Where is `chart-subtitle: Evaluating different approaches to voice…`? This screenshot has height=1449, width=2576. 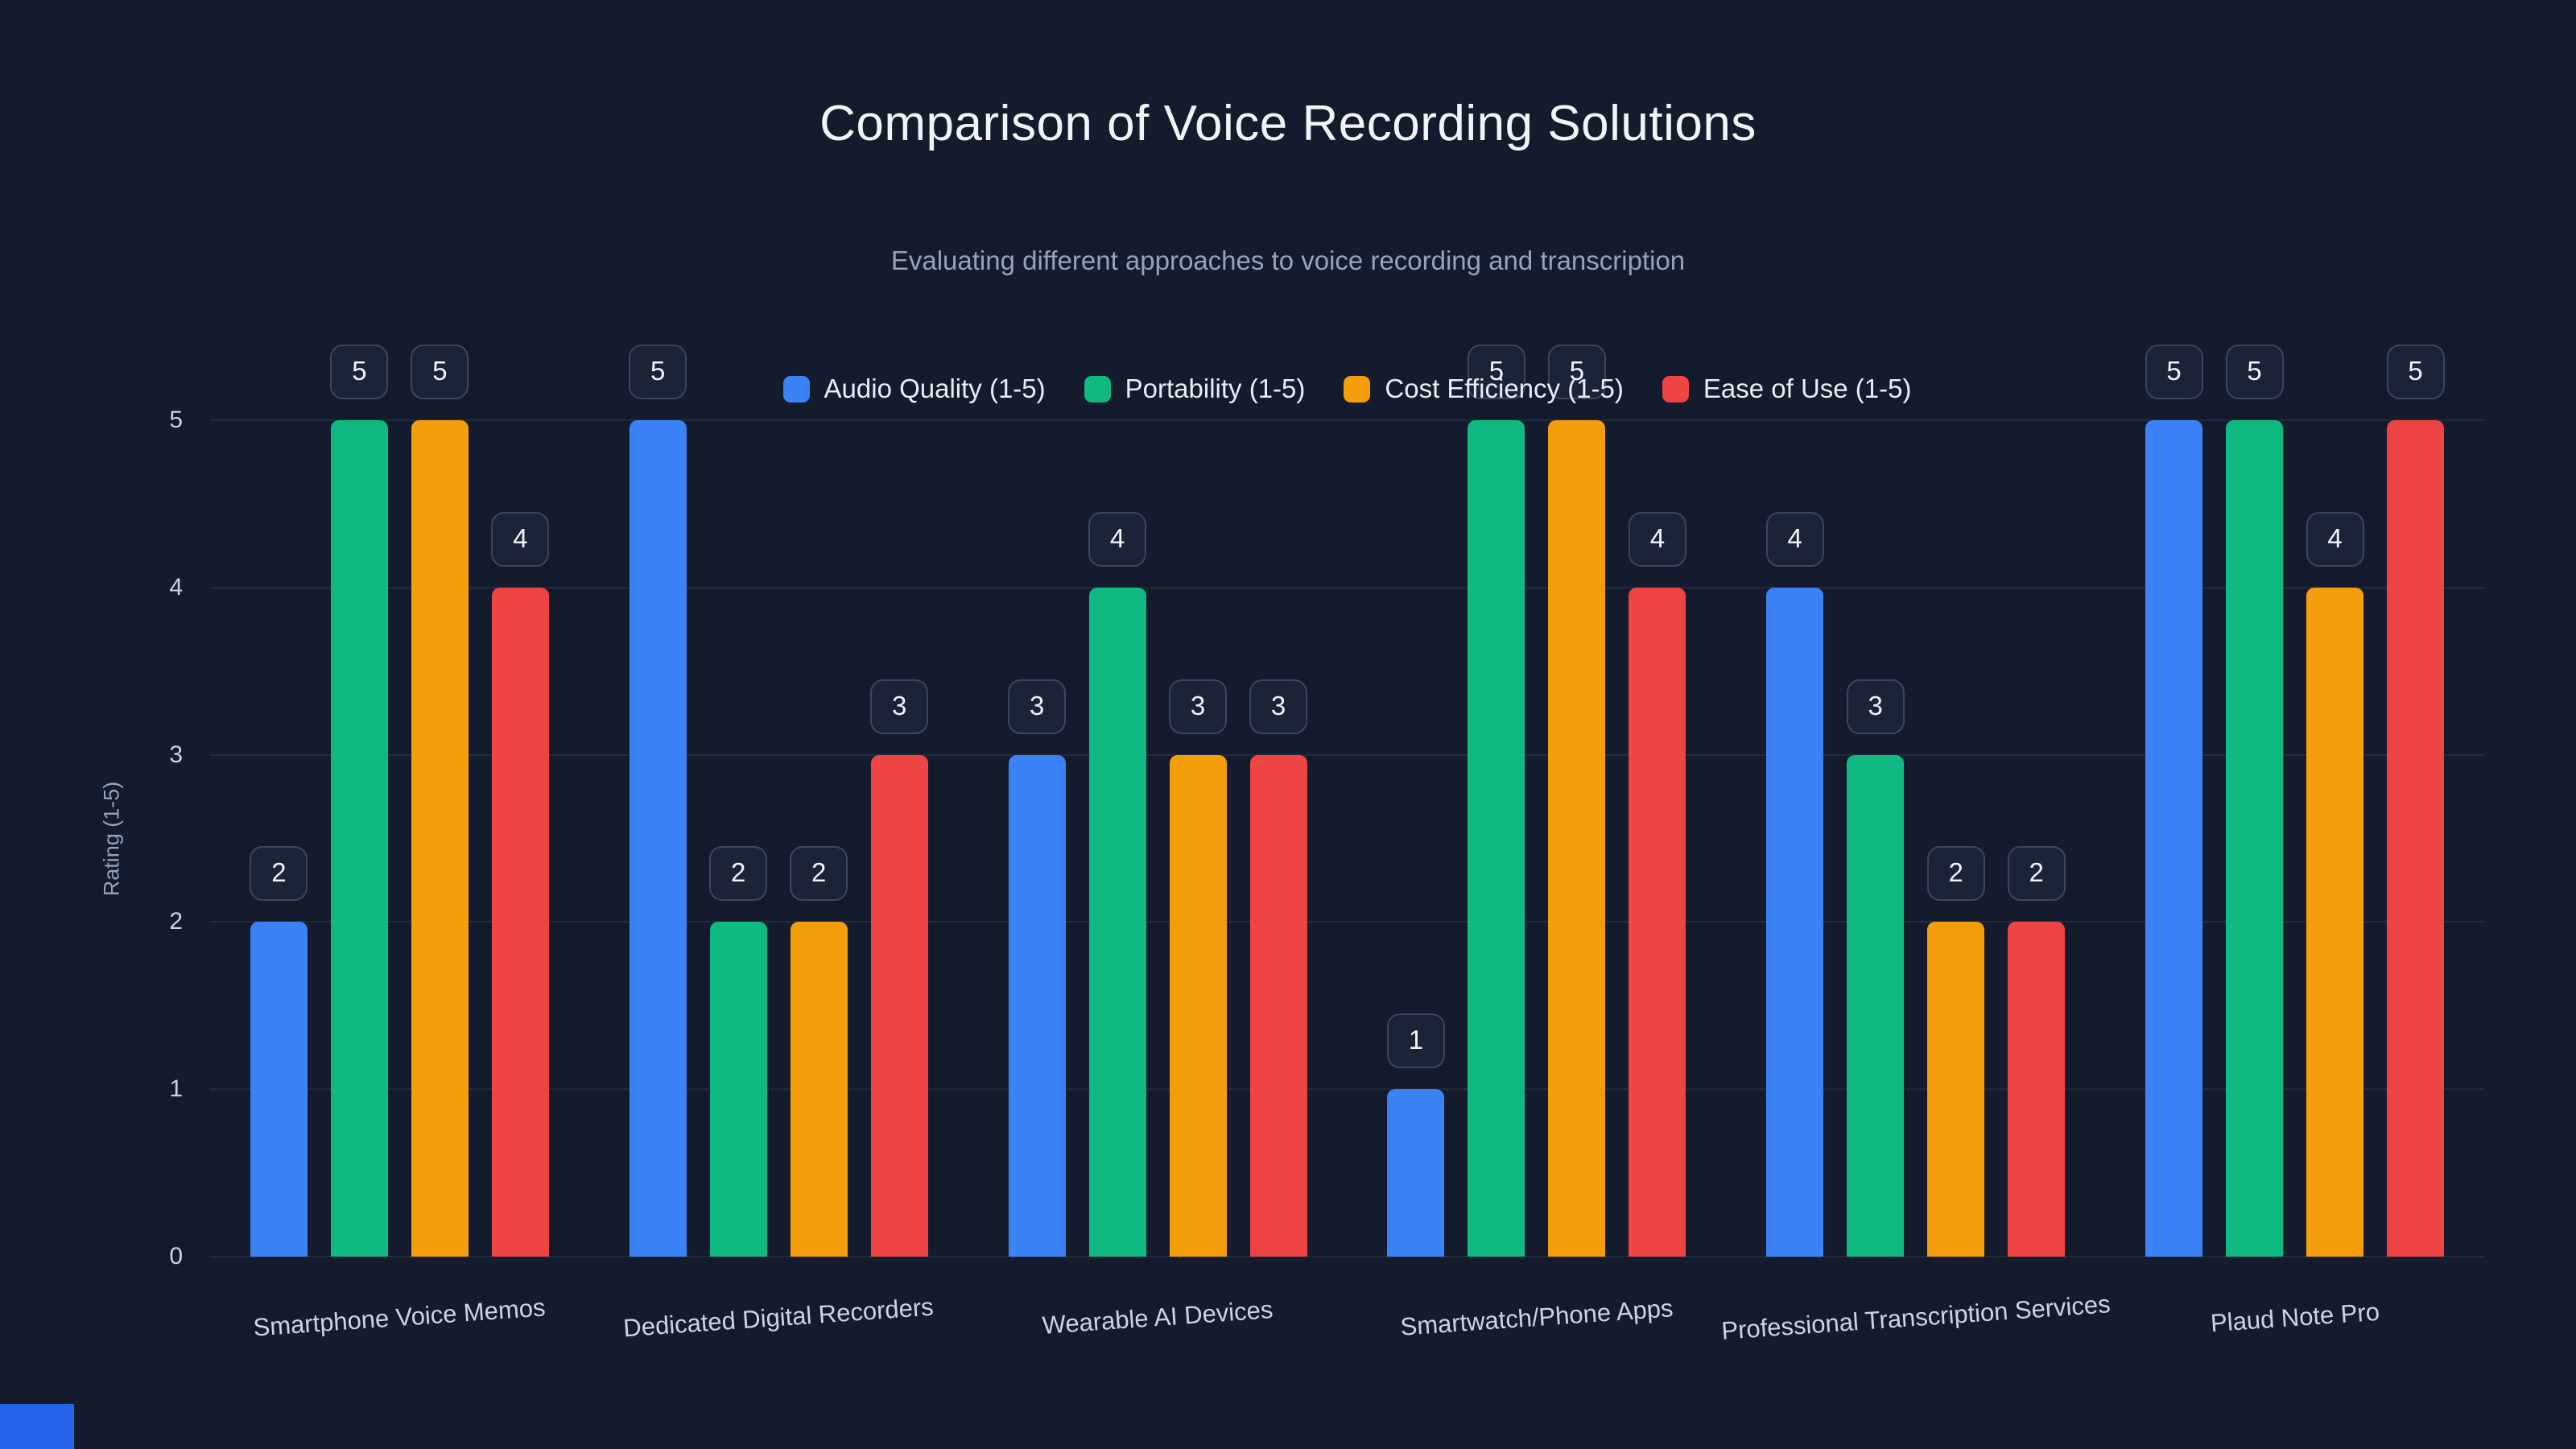
chart-subtitle: Evaluating different approaches to voice… is located at coordinates (1288, 260).